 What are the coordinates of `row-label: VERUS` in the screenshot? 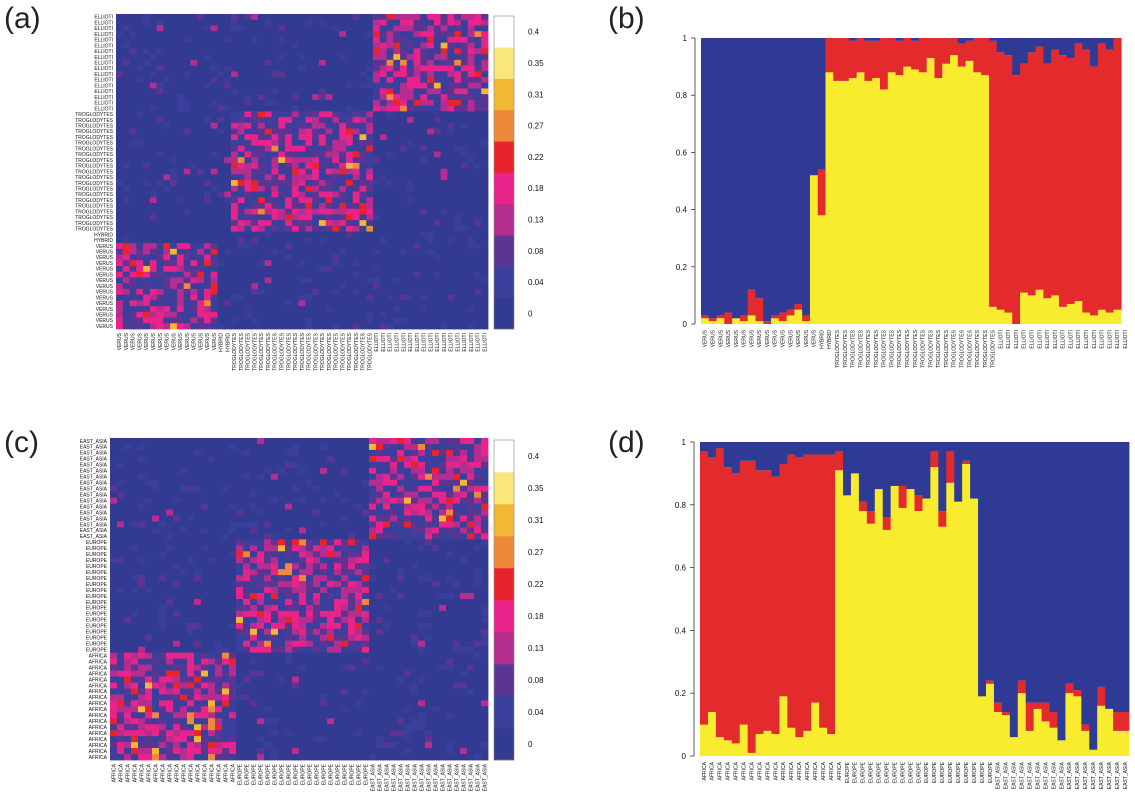 It's located at (105, 270).